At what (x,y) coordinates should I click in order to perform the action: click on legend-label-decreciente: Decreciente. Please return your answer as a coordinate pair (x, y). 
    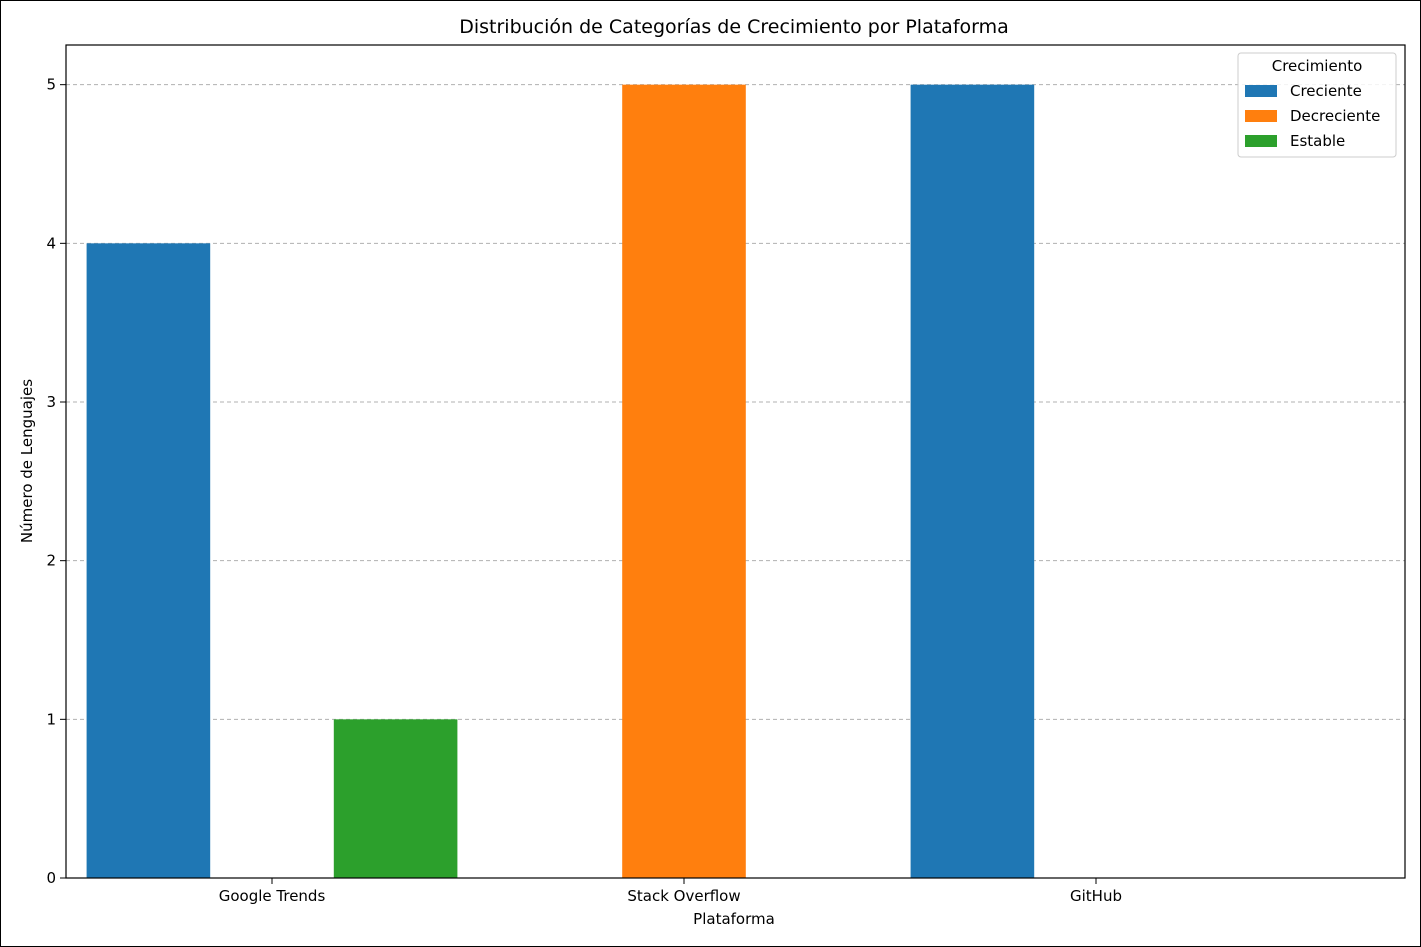
    Looking at the image, I should click on (1335, 116).